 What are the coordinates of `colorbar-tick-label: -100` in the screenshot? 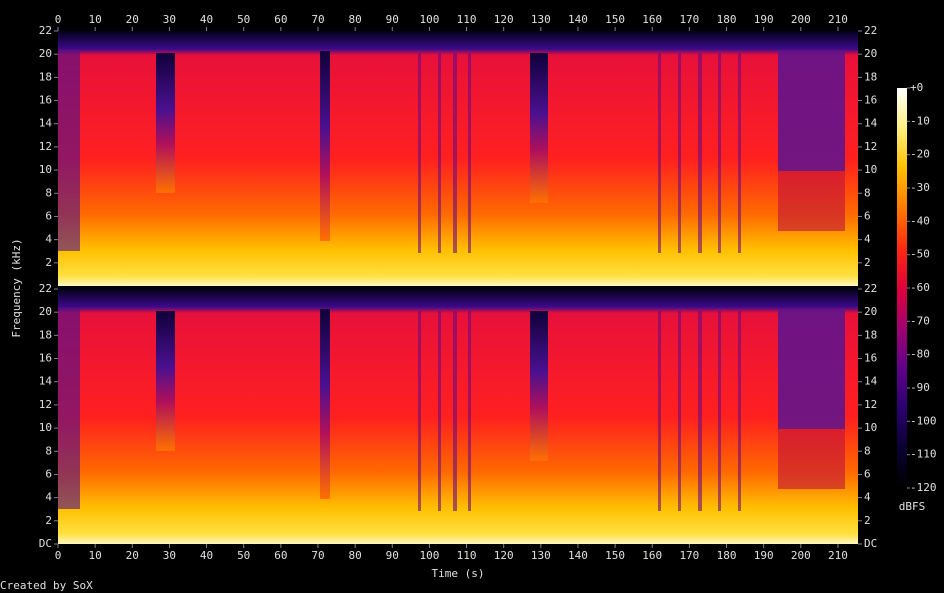 It's located at (923, 420).